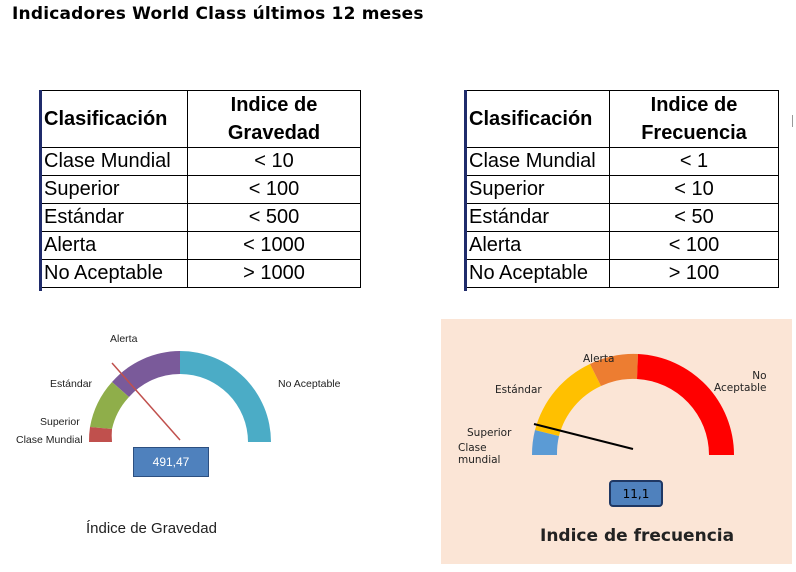  Describe the element at coordinates (479, 460) in the screenshot. I see `label-line-2: mundial` at that location.